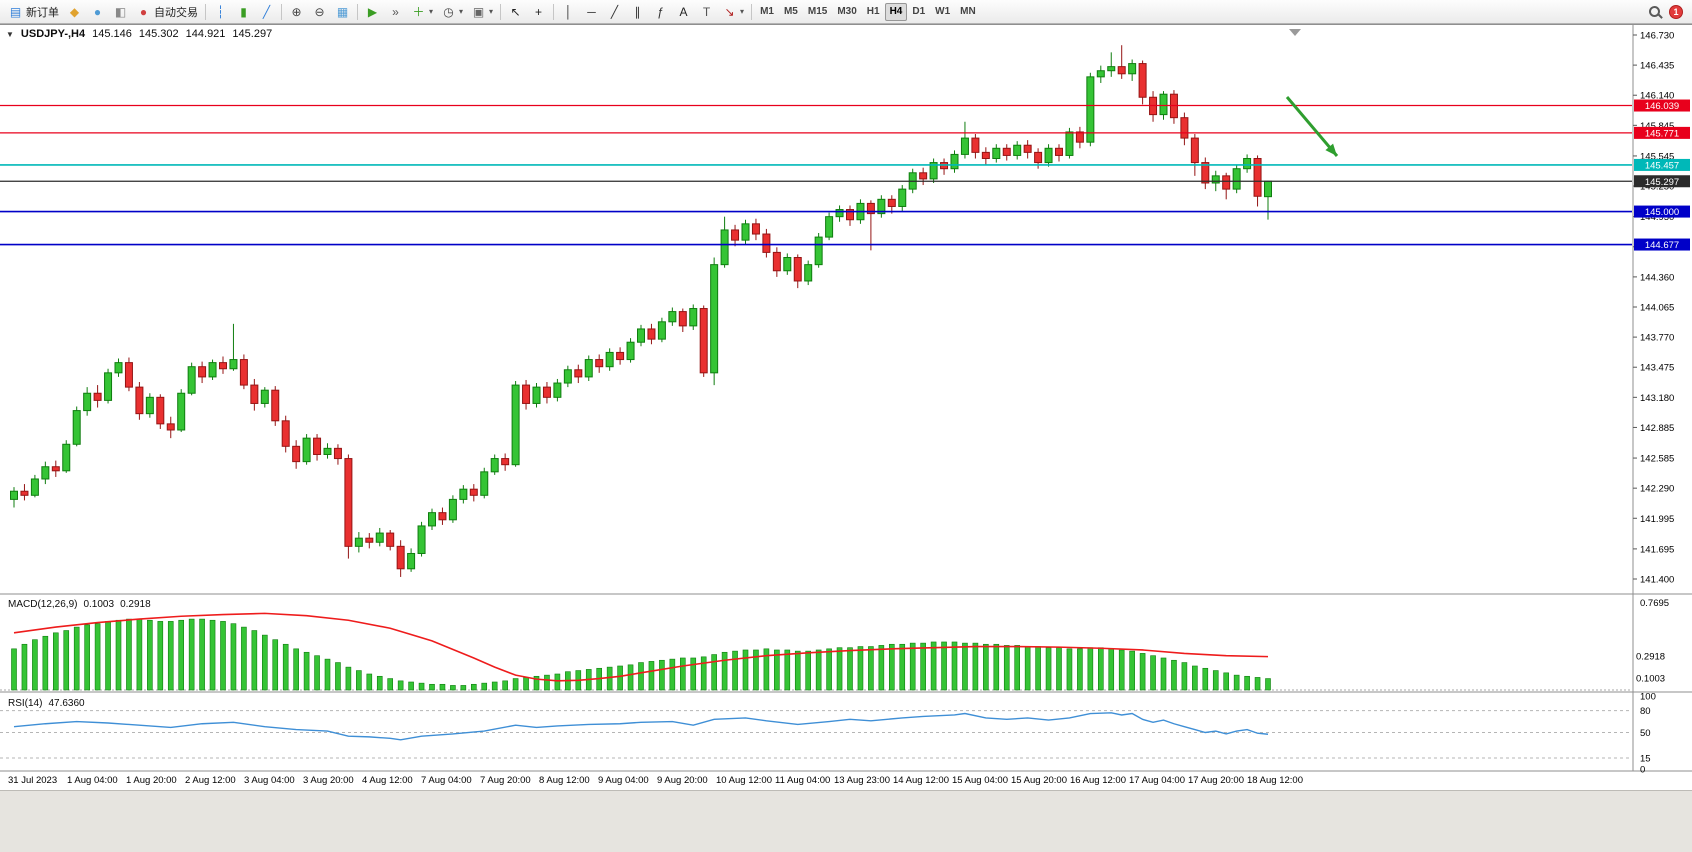 This screenshot has width=1692, height=852. Describe the element at coordinates (452, 12) in the screenshot. I see `periods-button: ◷ ▾` at that location.